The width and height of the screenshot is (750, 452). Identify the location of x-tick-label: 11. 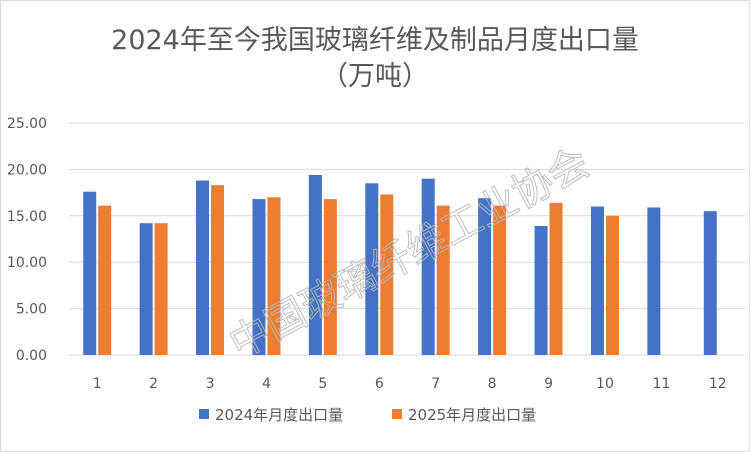
(661, 384).